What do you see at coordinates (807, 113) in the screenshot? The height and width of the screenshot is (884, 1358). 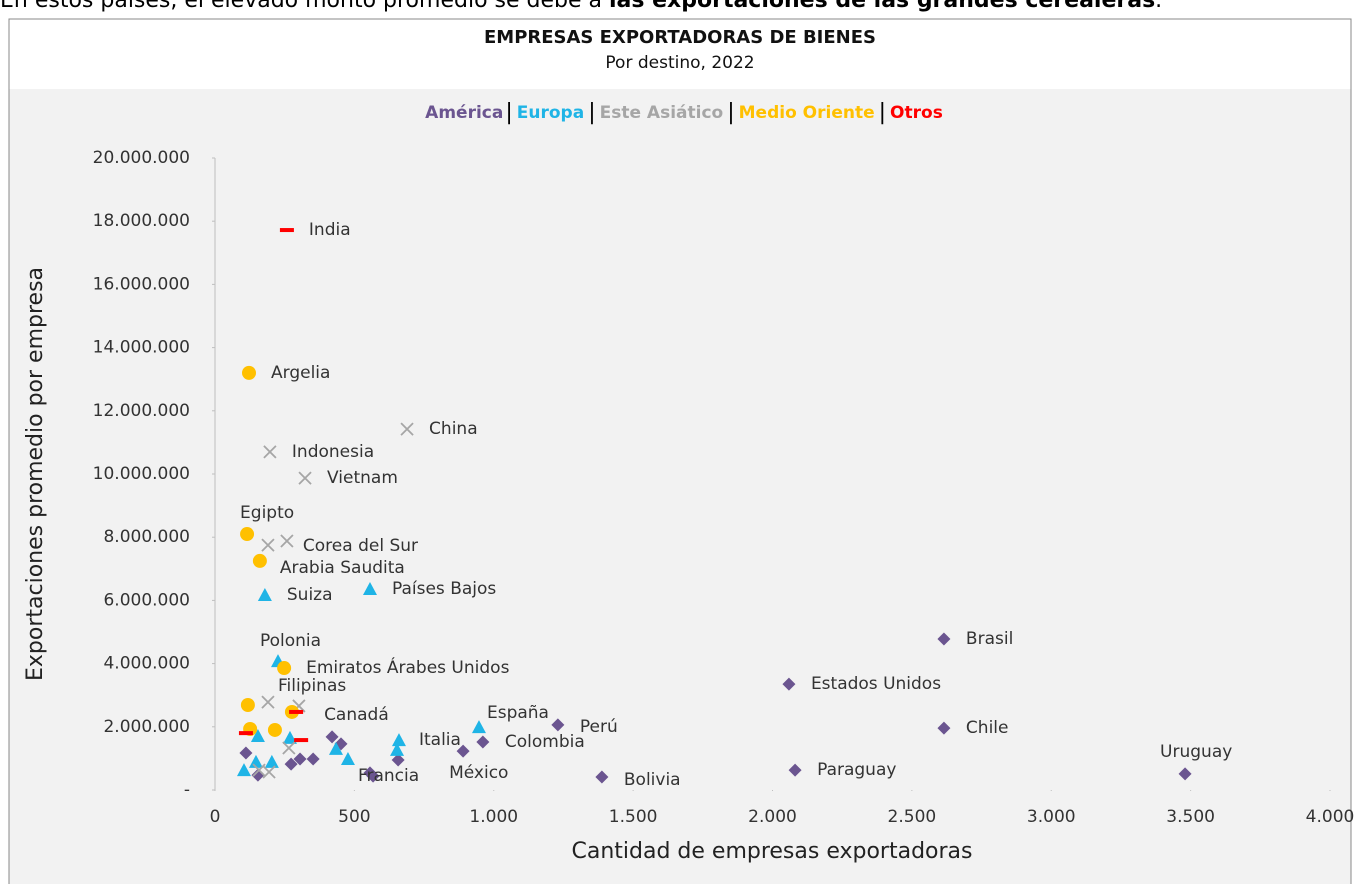 I see `legend-entry: Medio Oriente` at bounding box center [807, 113].